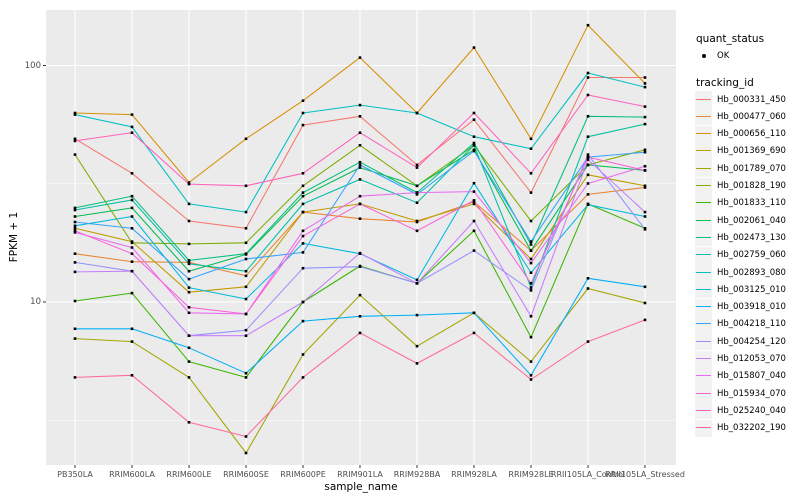 The image size is (800, 500). I want to click on x-axis-title: sample_name, so click(361, 487).